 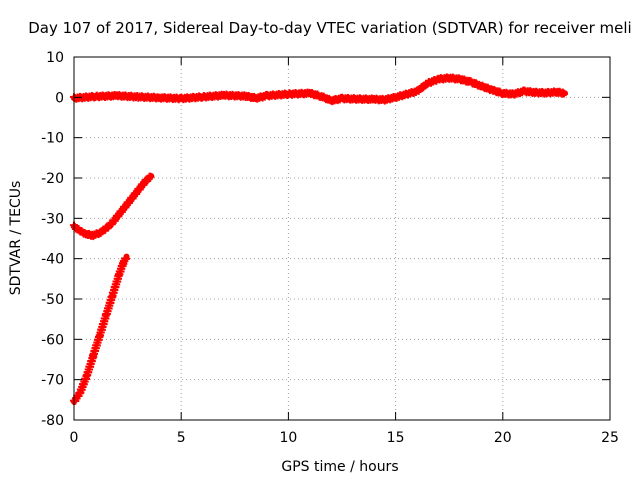 What do you see at coordinates (344, 438) in the screenshot?
I see `x-tick-labels: 0 5 10 15 20 25` at bounding box center [344, 438].